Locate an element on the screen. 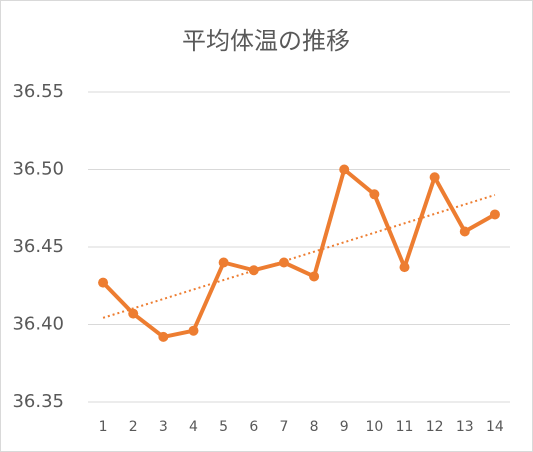  x-tick-label: 2 is located at coordinates (133, 427).